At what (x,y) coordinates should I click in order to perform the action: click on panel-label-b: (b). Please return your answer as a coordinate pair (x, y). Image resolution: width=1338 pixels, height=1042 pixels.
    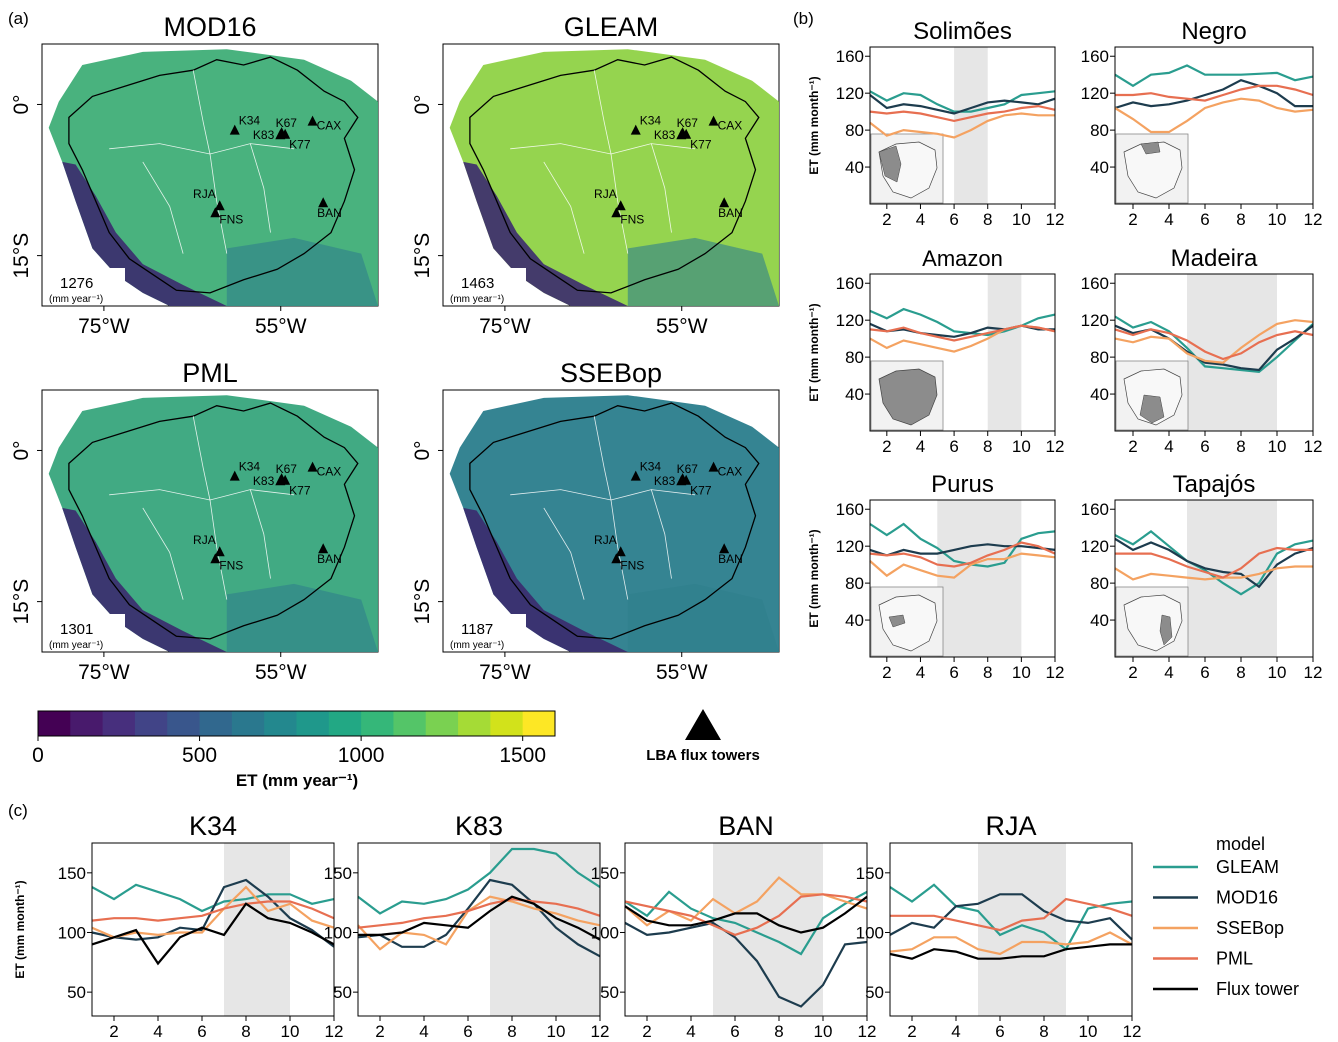
    Looking at the image, I should click on (803, 18).